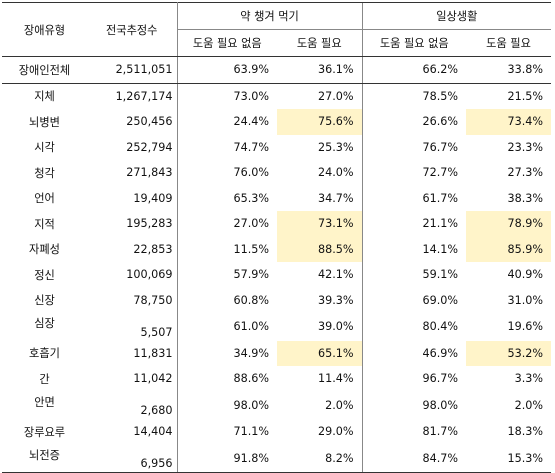  What do you see at coordinates (251, 327) in the screenshot?
I see `cell-medication-no-help: 61.0%` at bounding box center [251, 327].